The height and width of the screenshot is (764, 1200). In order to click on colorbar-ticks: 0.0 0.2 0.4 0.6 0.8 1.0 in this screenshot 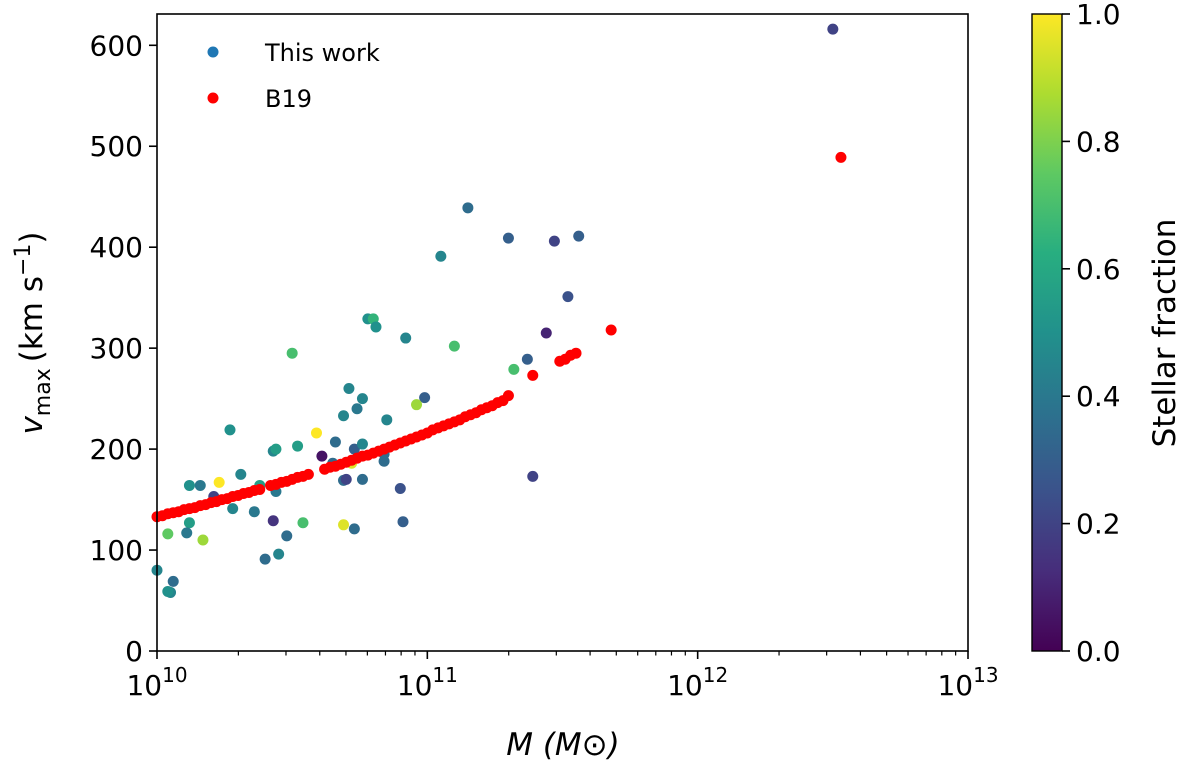, I will do `click(1091, 334)`.